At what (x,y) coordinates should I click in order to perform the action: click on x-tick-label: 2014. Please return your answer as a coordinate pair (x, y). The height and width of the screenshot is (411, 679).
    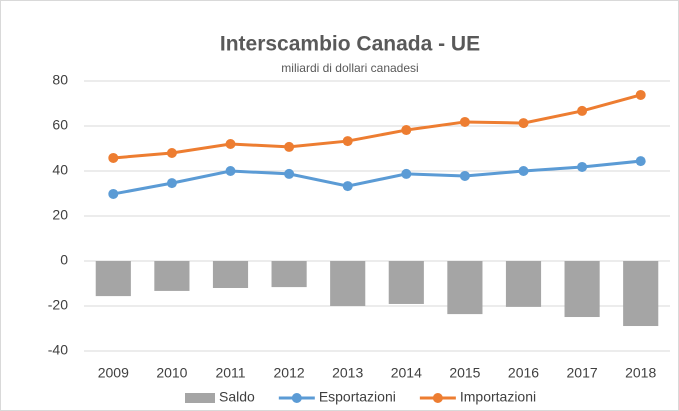
    Looking at the image, I should click on (406, 373).